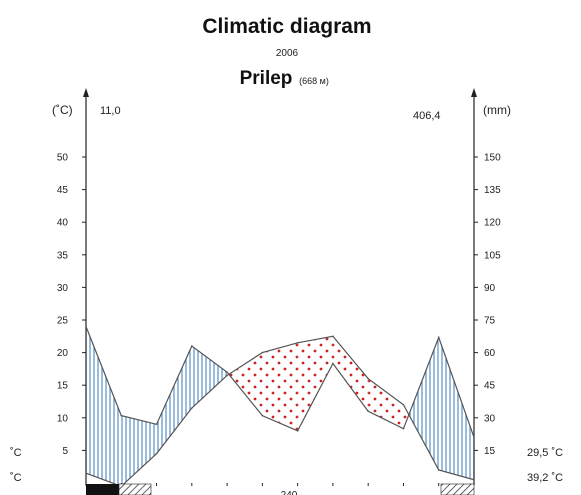 The height and width of the screenshot is (495, 581). Describe the element at coordinates (16, 453) in the screenshot. I see `bottom-left-unit-1: ˚C` at that location.